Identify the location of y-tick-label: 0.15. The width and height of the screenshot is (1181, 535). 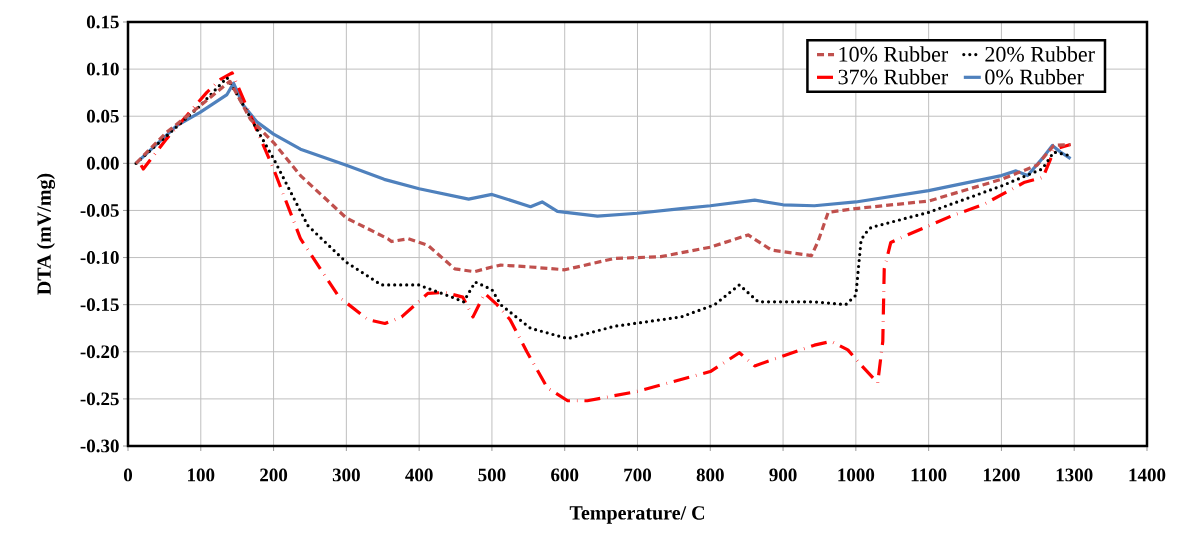
(102, 22).